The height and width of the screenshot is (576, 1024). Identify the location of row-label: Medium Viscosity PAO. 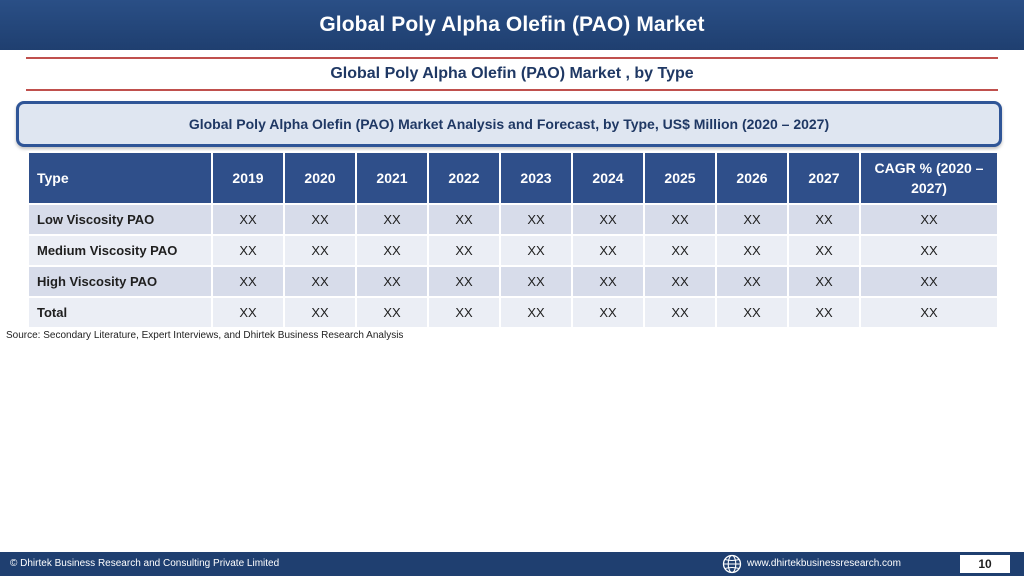
(120, 250).